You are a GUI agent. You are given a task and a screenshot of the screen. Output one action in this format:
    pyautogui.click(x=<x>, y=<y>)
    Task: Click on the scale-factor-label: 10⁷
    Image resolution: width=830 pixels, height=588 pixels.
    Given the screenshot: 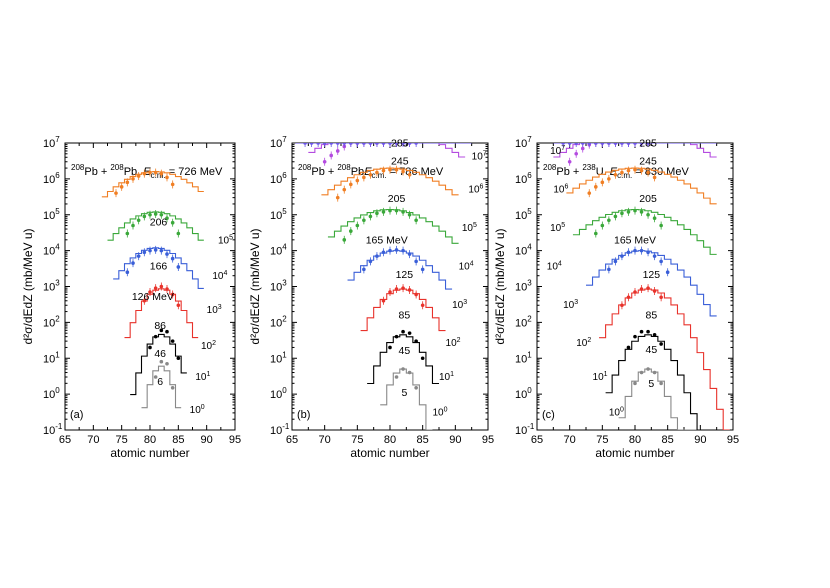 What is the action you would take?
    pyautogui.click(x=479, y=156)
    